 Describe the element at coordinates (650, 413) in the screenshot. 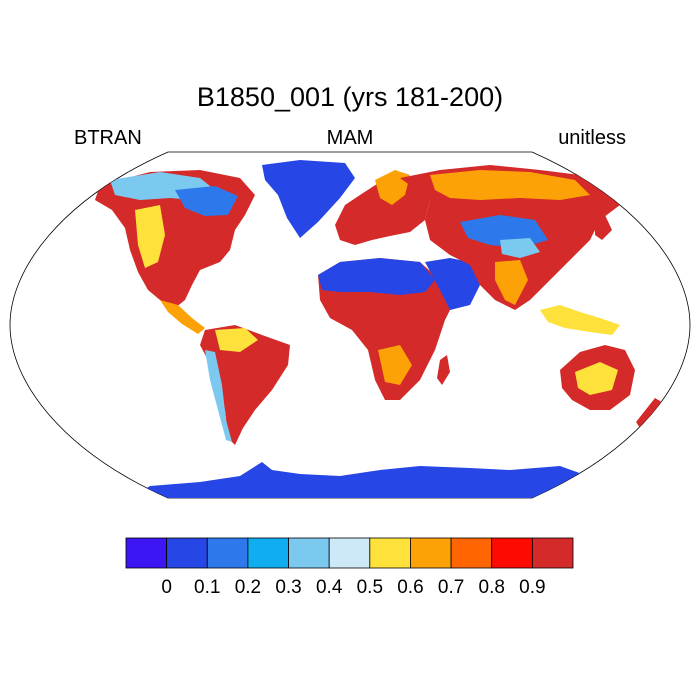

I see `new-zealand` at that location.